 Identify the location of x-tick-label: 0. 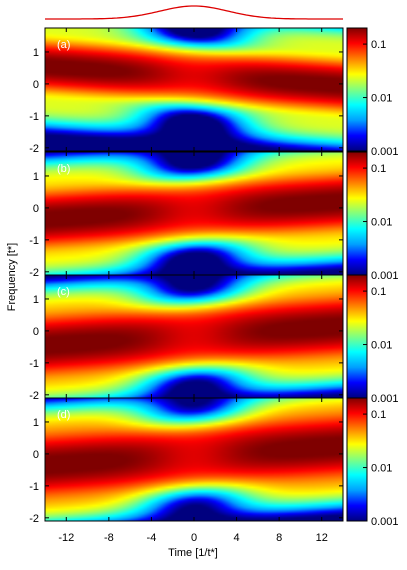
(194, 538).